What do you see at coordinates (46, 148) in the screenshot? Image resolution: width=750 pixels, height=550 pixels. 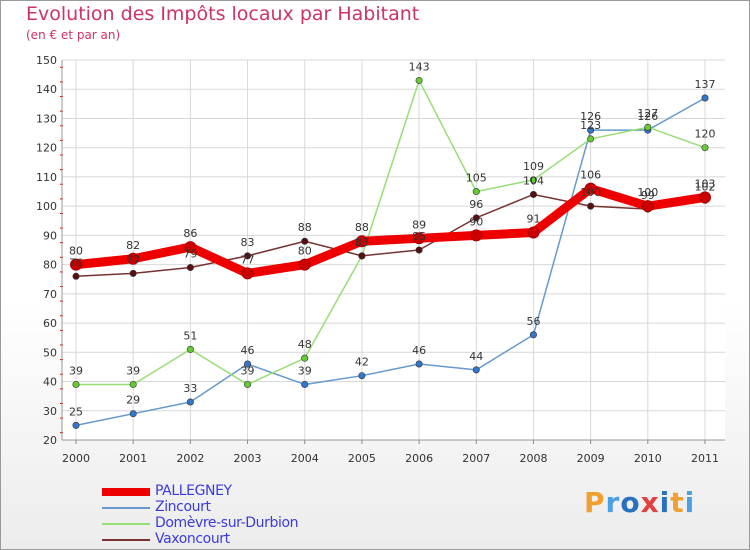 I see `y-tick-label: 120` at bounding box center [46, 148].